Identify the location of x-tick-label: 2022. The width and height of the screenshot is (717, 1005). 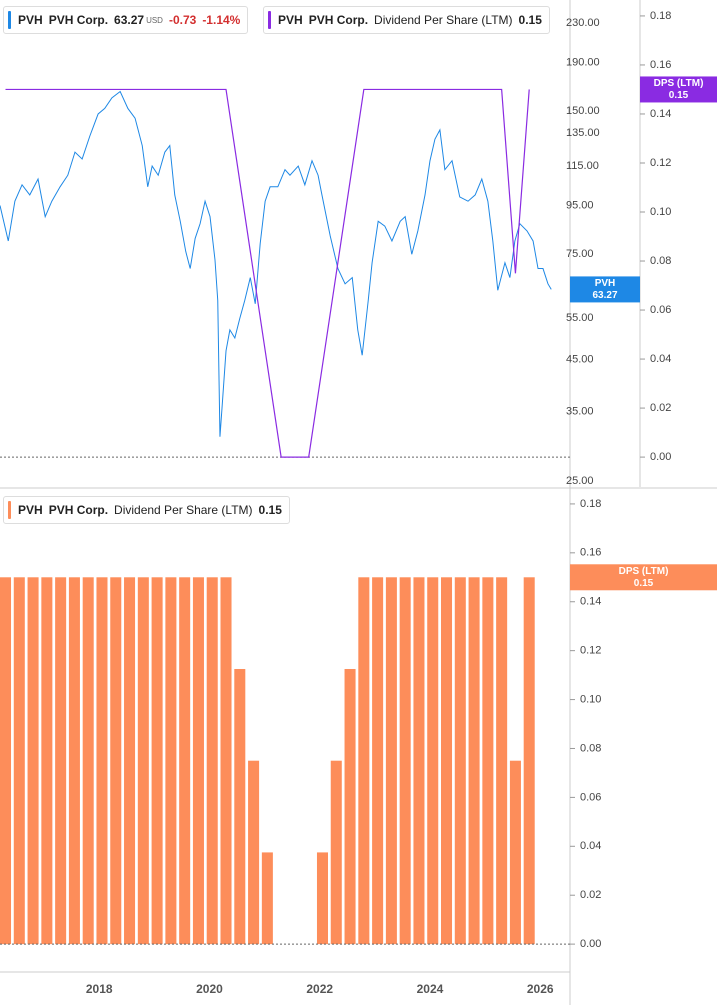
(319, 989).